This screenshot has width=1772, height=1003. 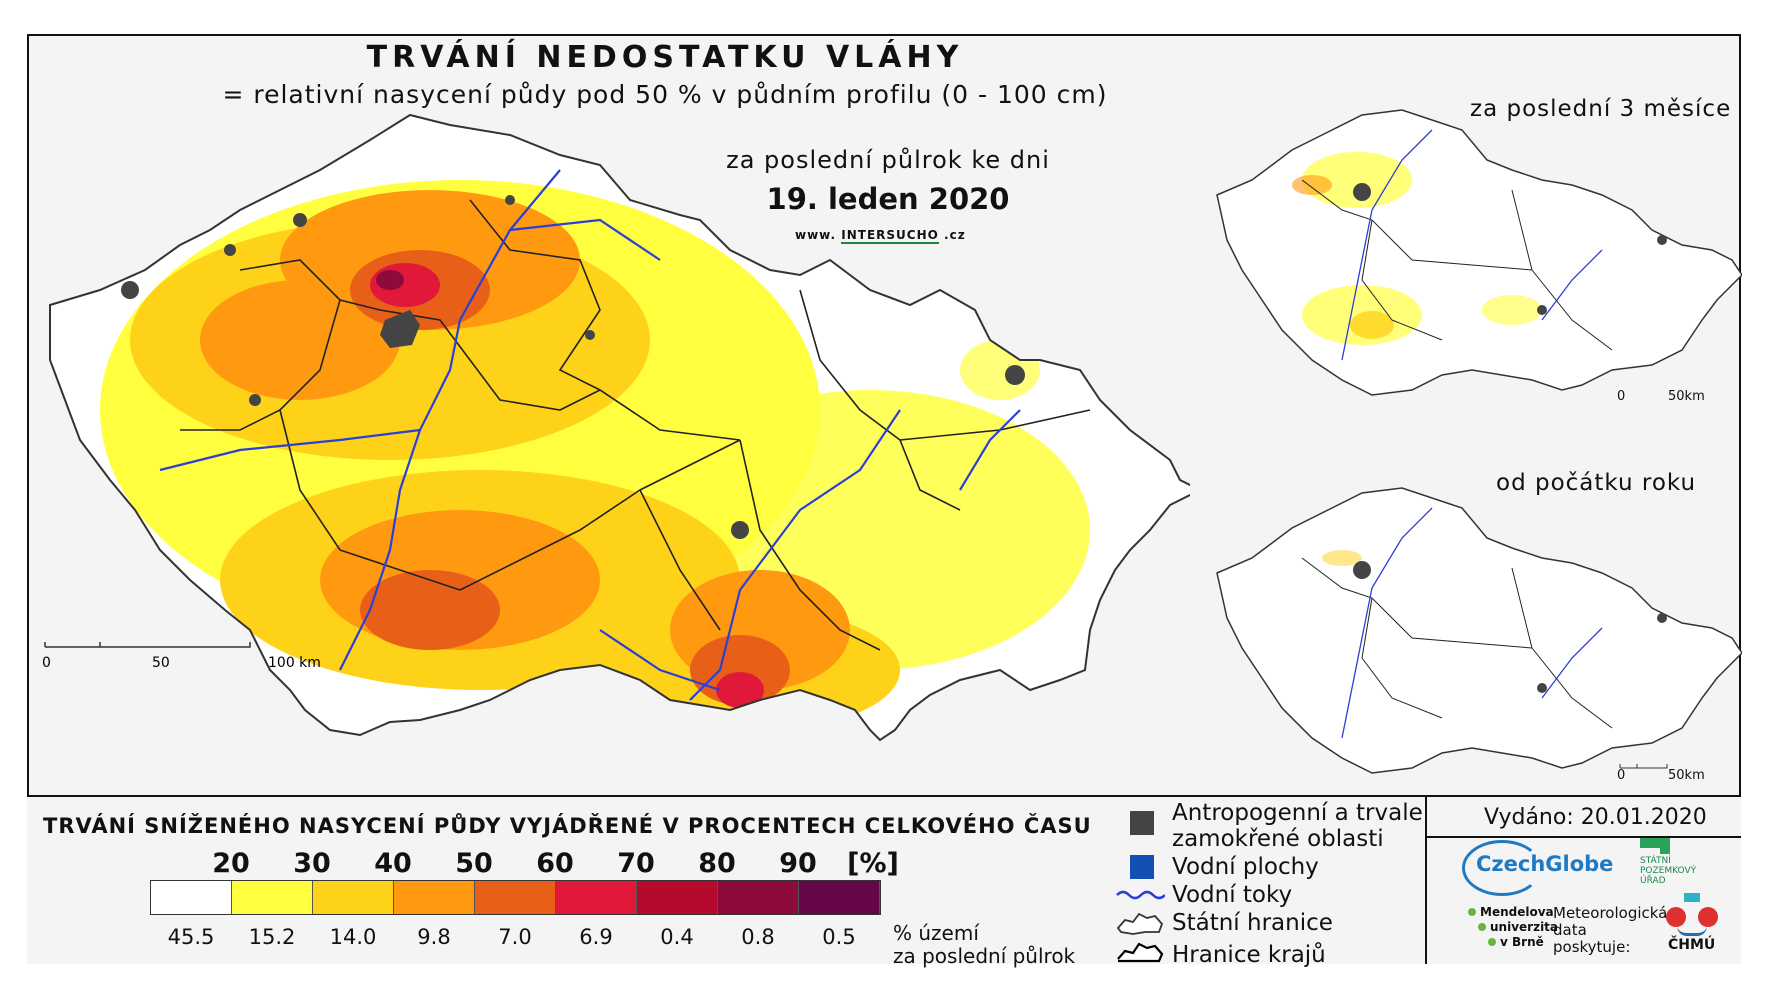 I want to click on map-title: TRVÁNÍ NEDOSTATKU VLÁHY, so click(x=665, y=57).